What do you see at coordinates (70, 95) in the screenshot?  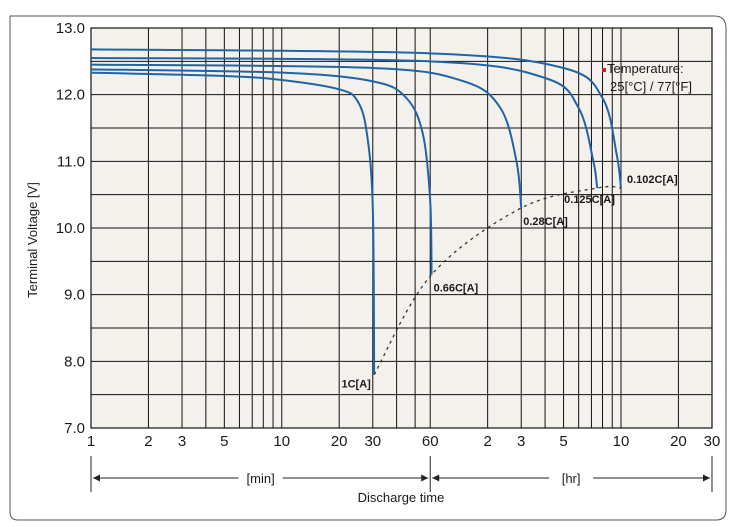 I see `y-tick-label: 12.0` at bounding box center [70, 95].